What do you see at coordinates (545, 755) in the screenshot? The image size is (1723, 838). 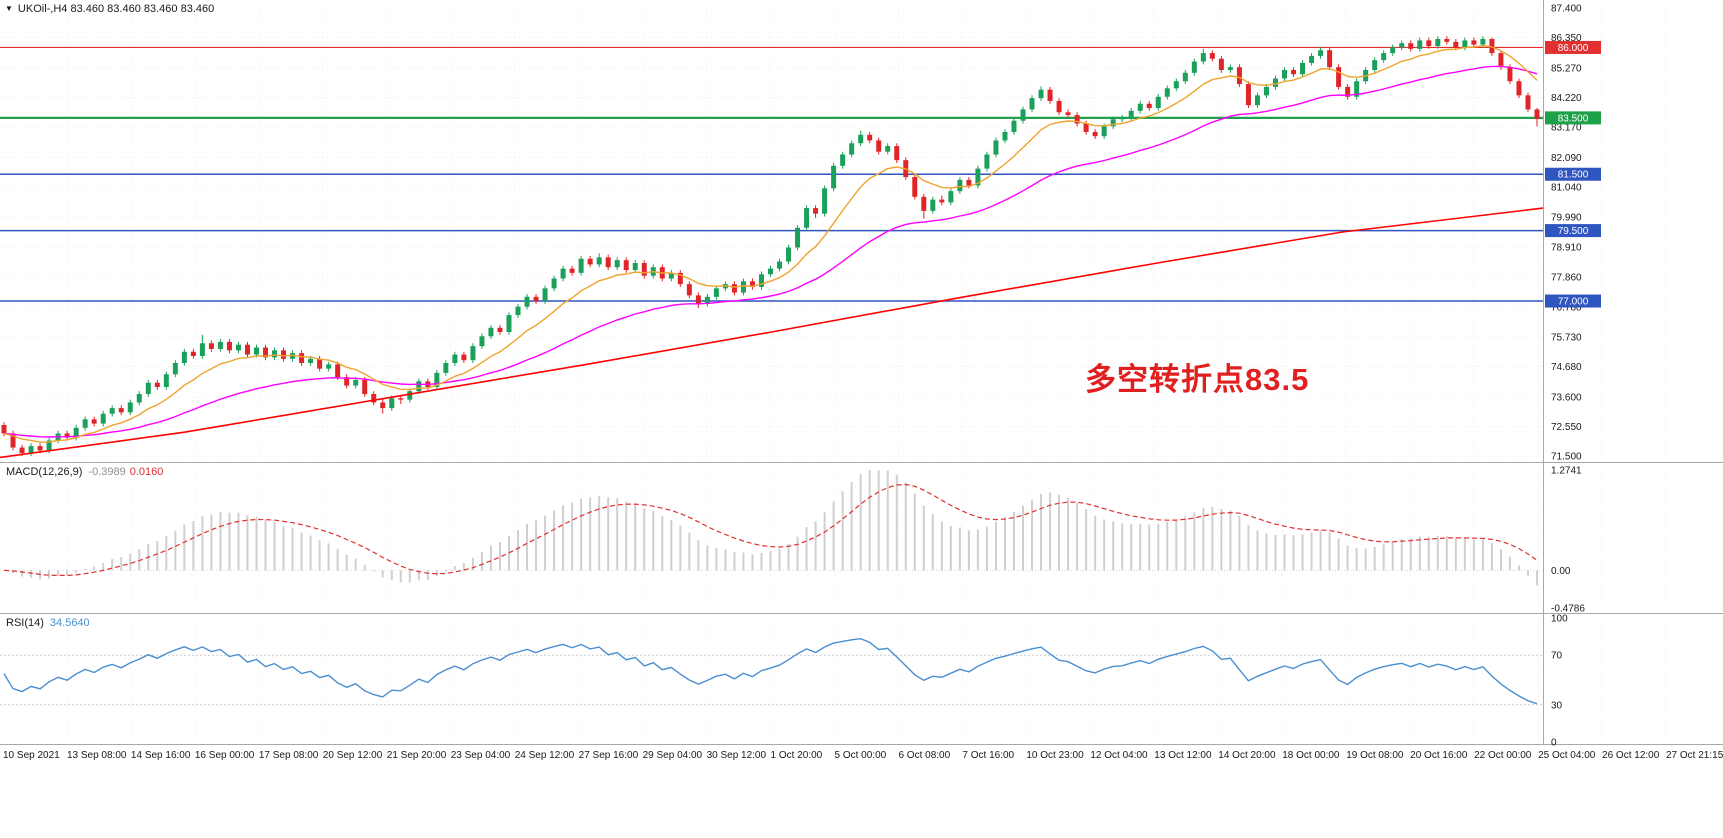 I see `svg-text: 24 Sep 12:00` at bounding box center [545, 755].